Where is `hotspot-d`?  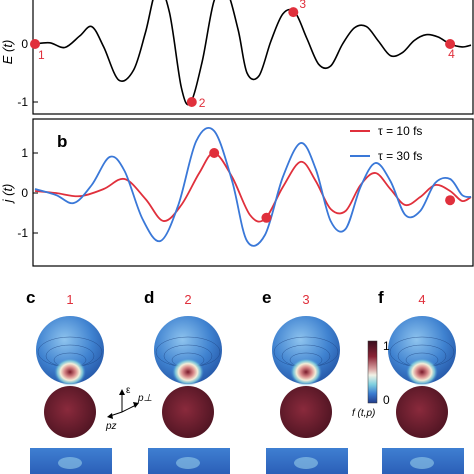 hotspot-d is located at coordinates (188, 372).